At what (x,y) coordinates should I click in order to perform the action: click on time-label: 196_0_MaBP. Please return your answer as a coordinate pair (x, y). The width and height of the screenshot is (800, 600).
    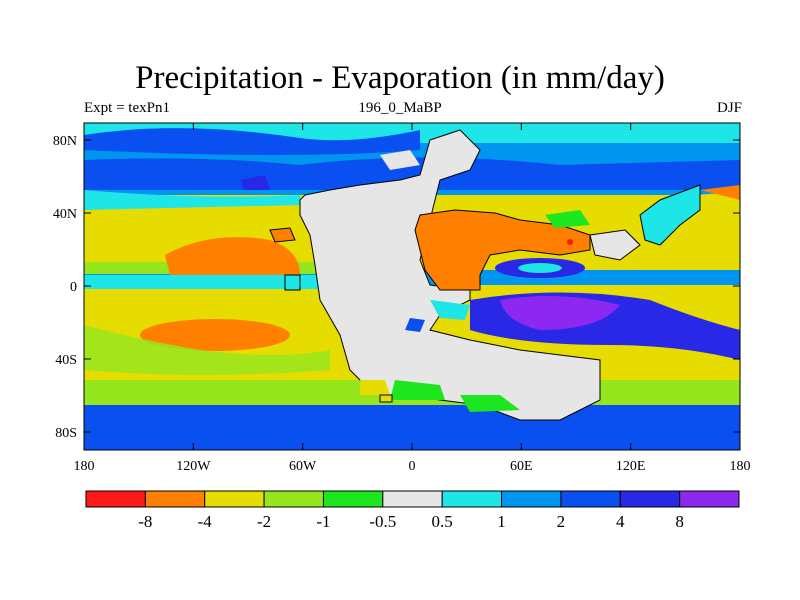
    Looking at the image, I should click on (400, 108).